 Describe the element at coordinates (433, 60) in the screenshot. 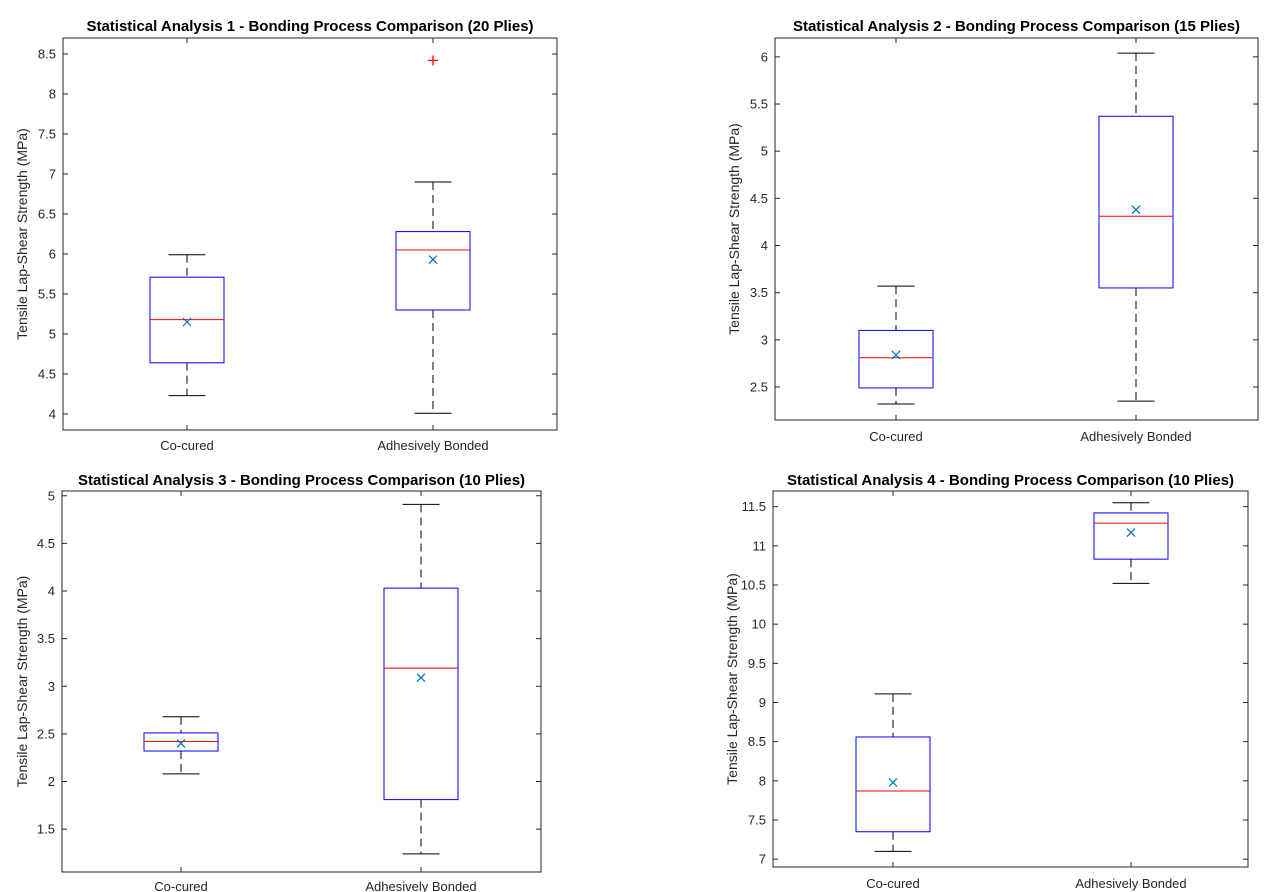

I see `outlier-marker` at that location.